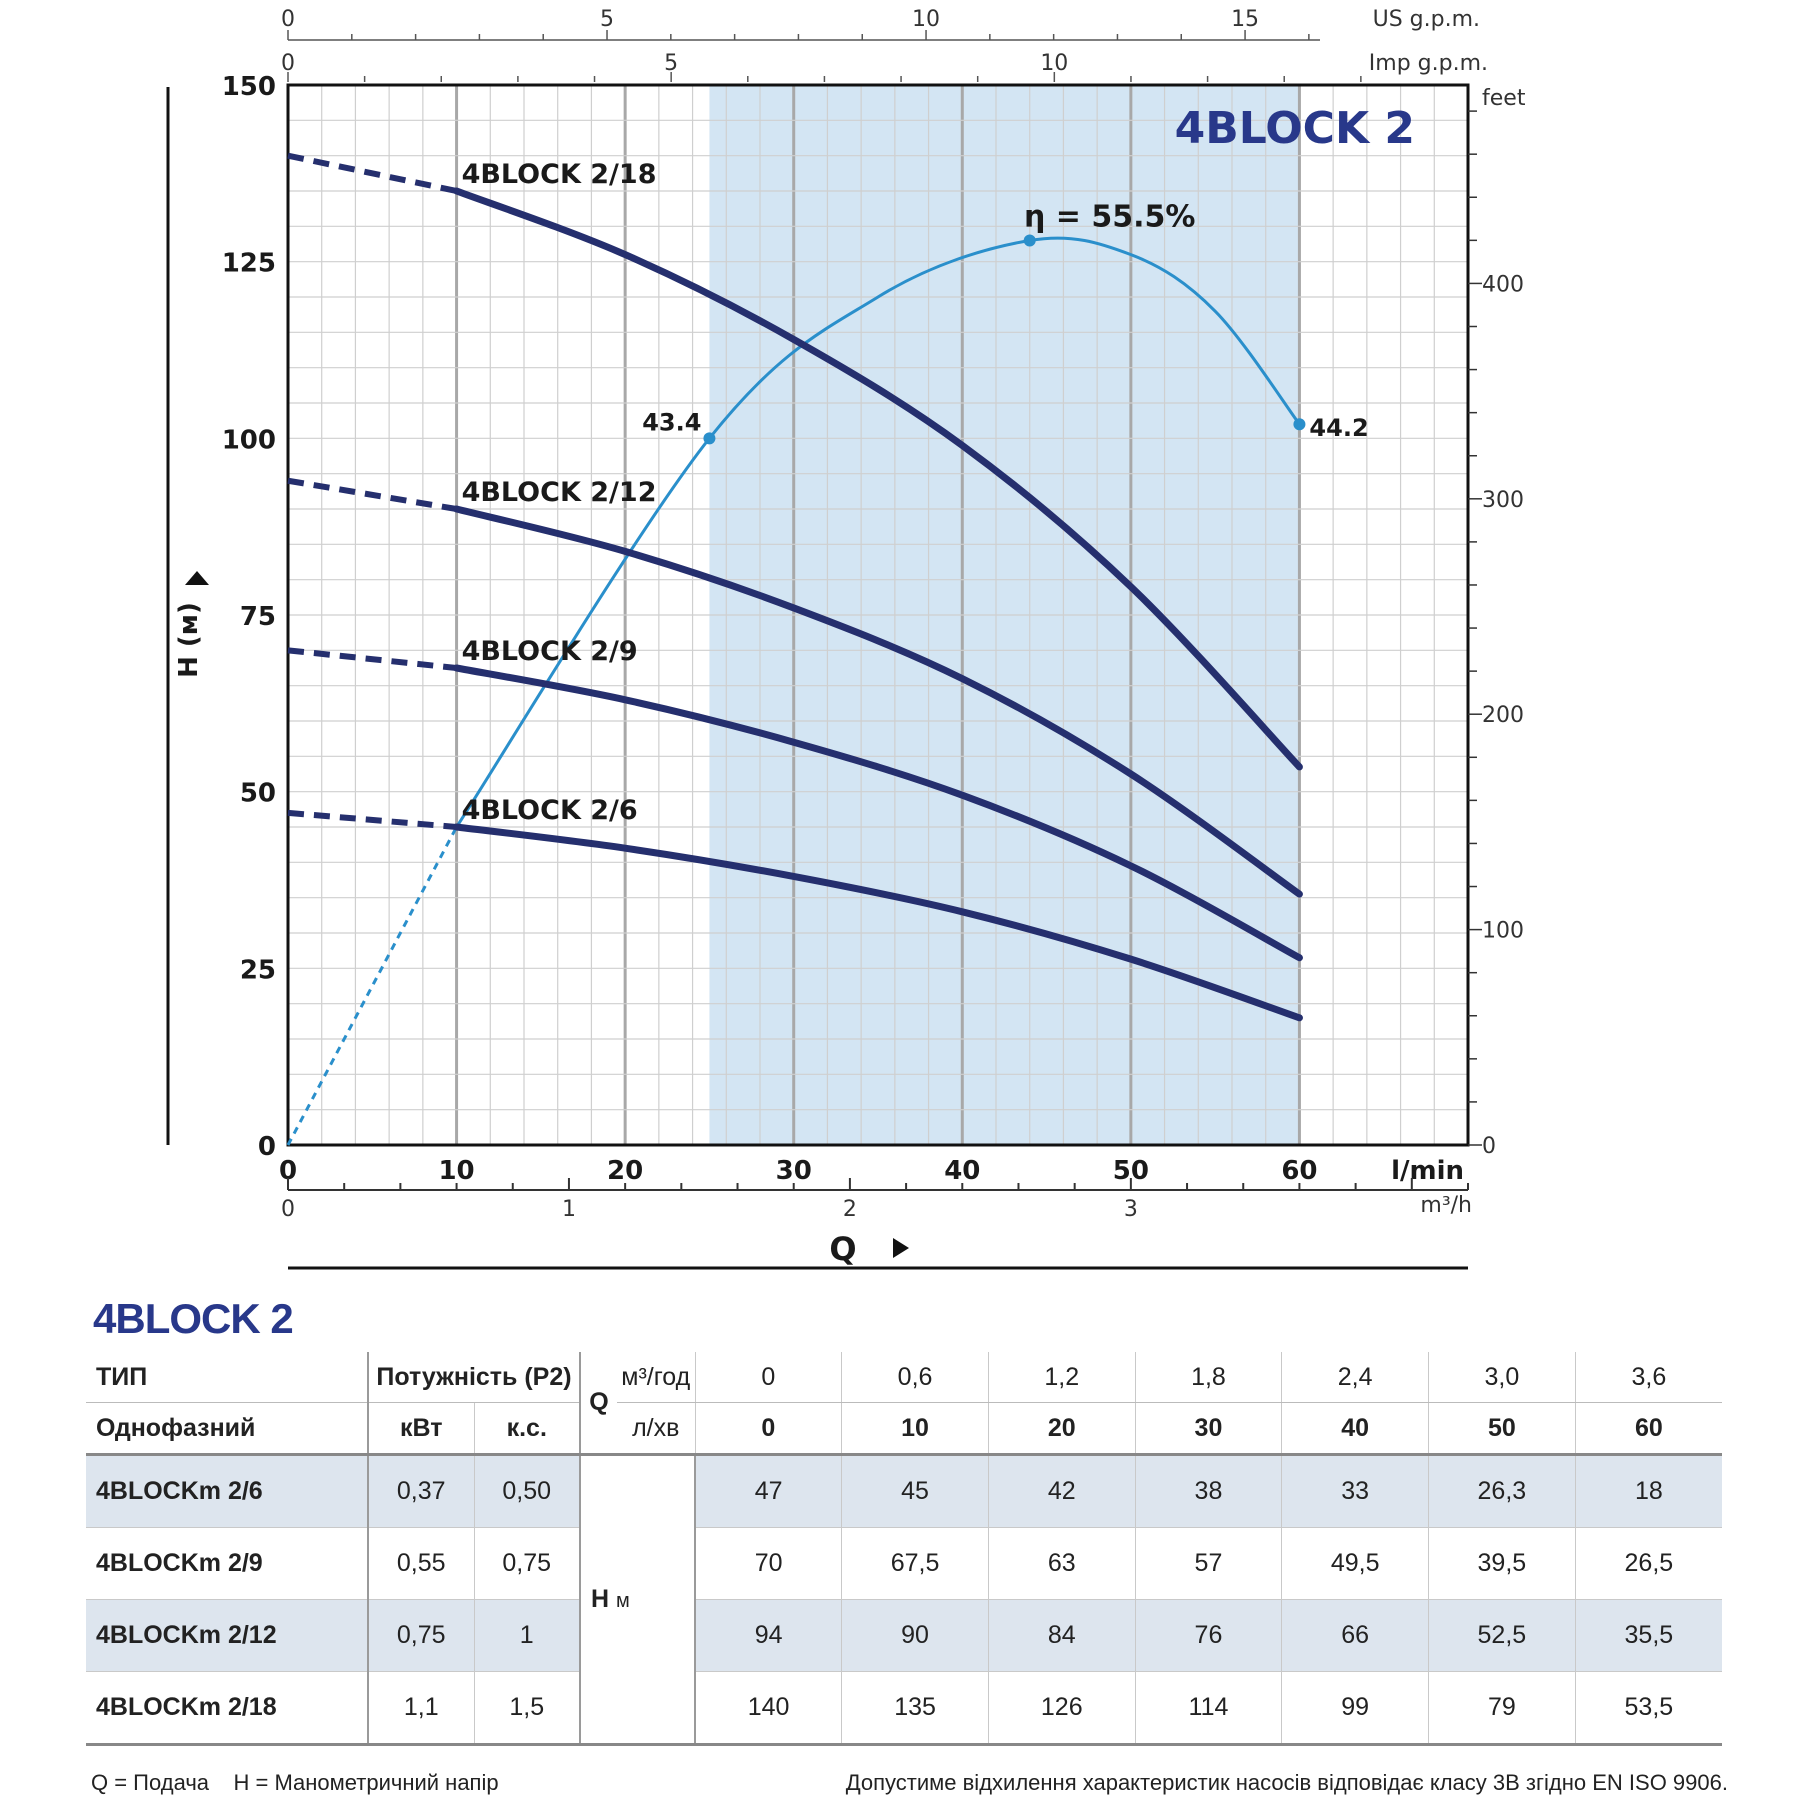  I want to click on series-label: 4BLOCK 2/18, so click(559, 174).